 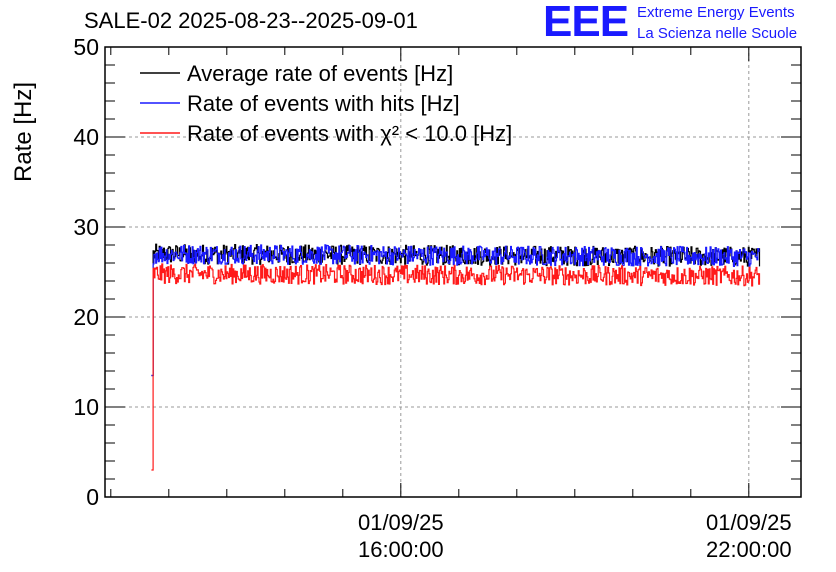 I want to click on y-tick-label: 30, so click(x=86, y=227).